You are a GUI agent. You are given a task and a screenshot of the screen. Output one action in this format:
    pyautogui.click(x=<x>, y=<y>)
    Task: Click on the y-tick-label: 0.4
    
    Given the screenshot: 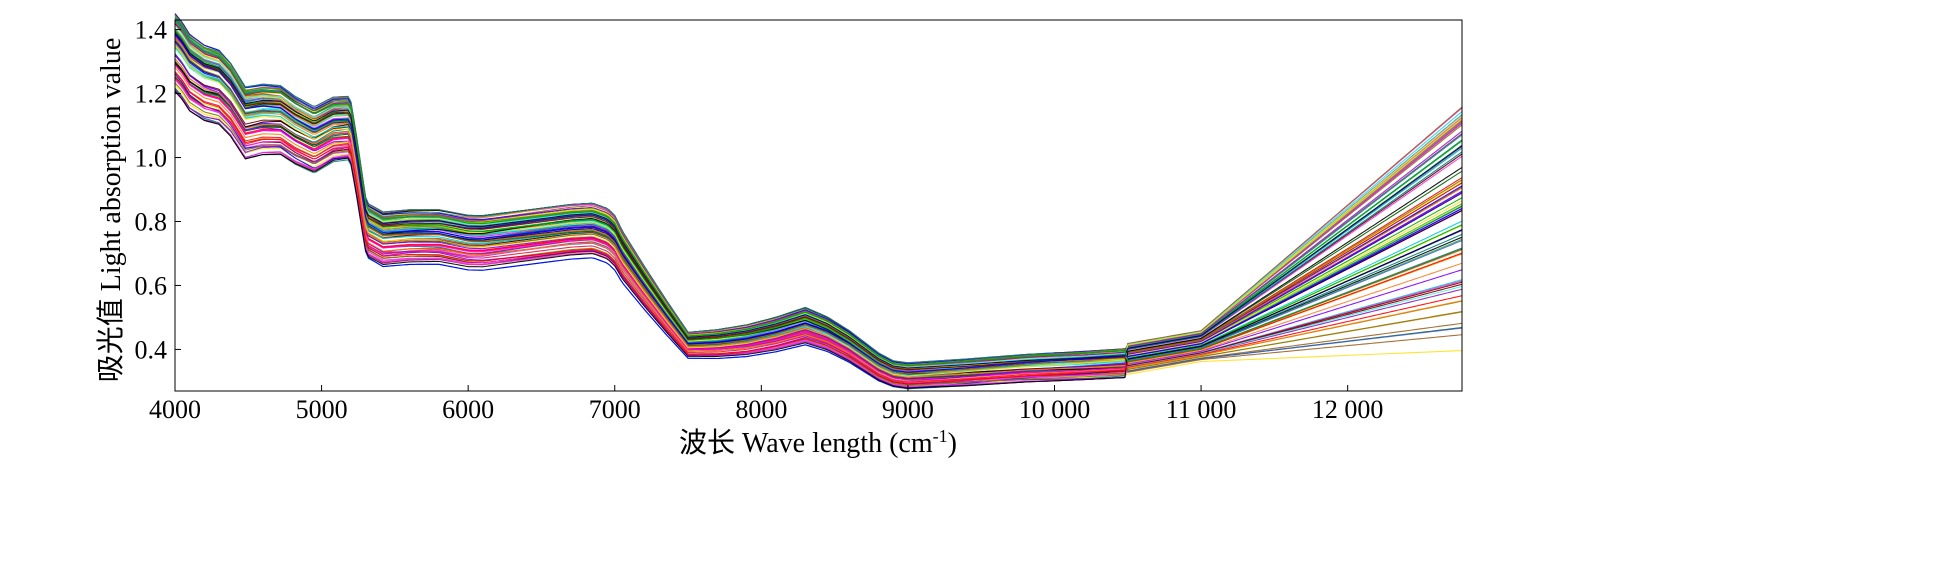 What is the action you would take?
    pyautogui.click(x=151, y=349)
    